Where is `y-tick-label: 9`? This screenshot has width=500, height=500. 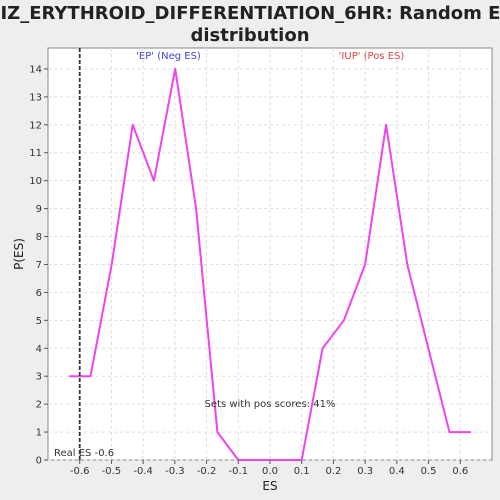 y-tick-label: 9 is located at coordinates (39, 209).